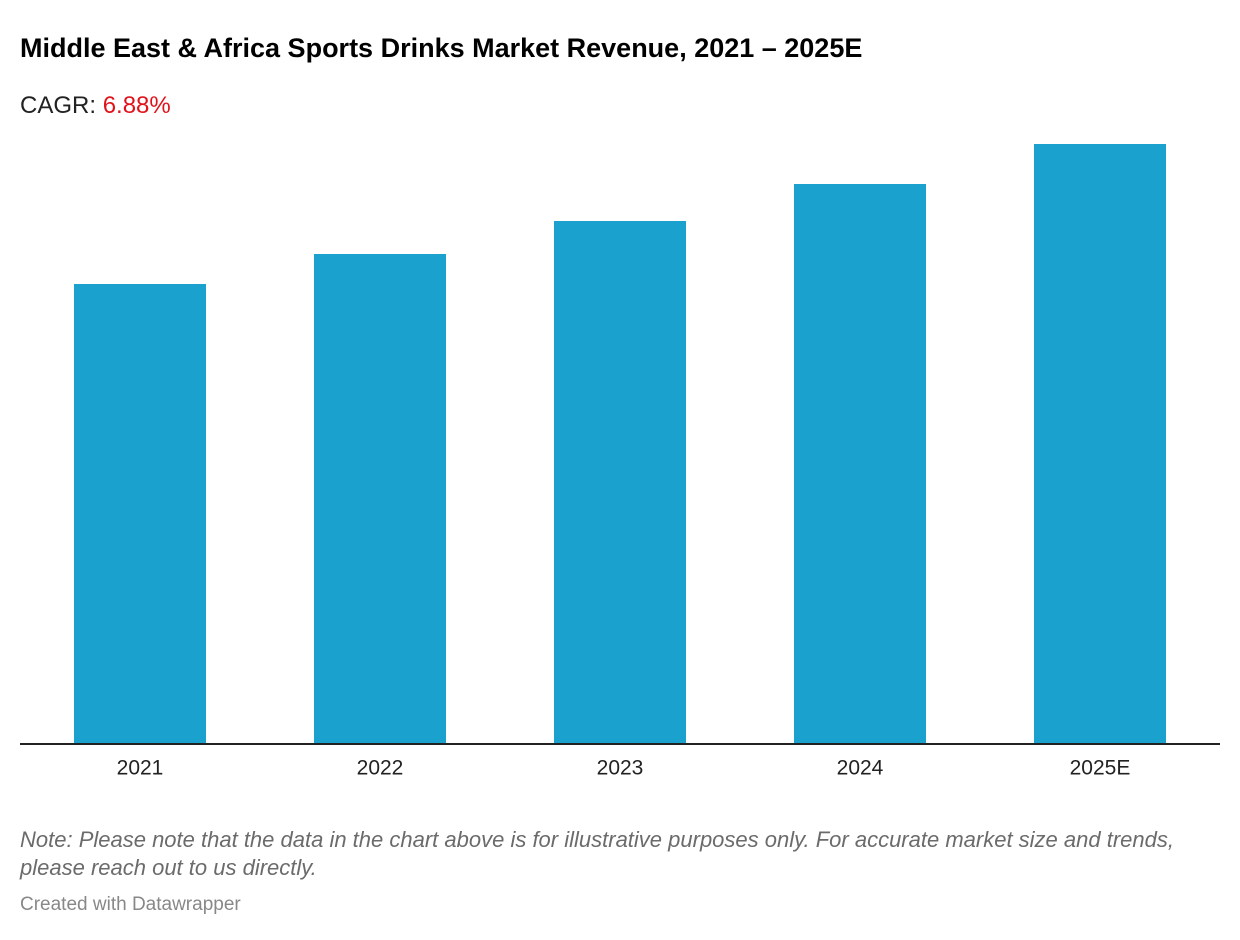 This screenshot has width=1240, height=940. Describe the element at coordinates (137, 105) in the screenshot. I see `cagr-value: 6.88%` at that location.